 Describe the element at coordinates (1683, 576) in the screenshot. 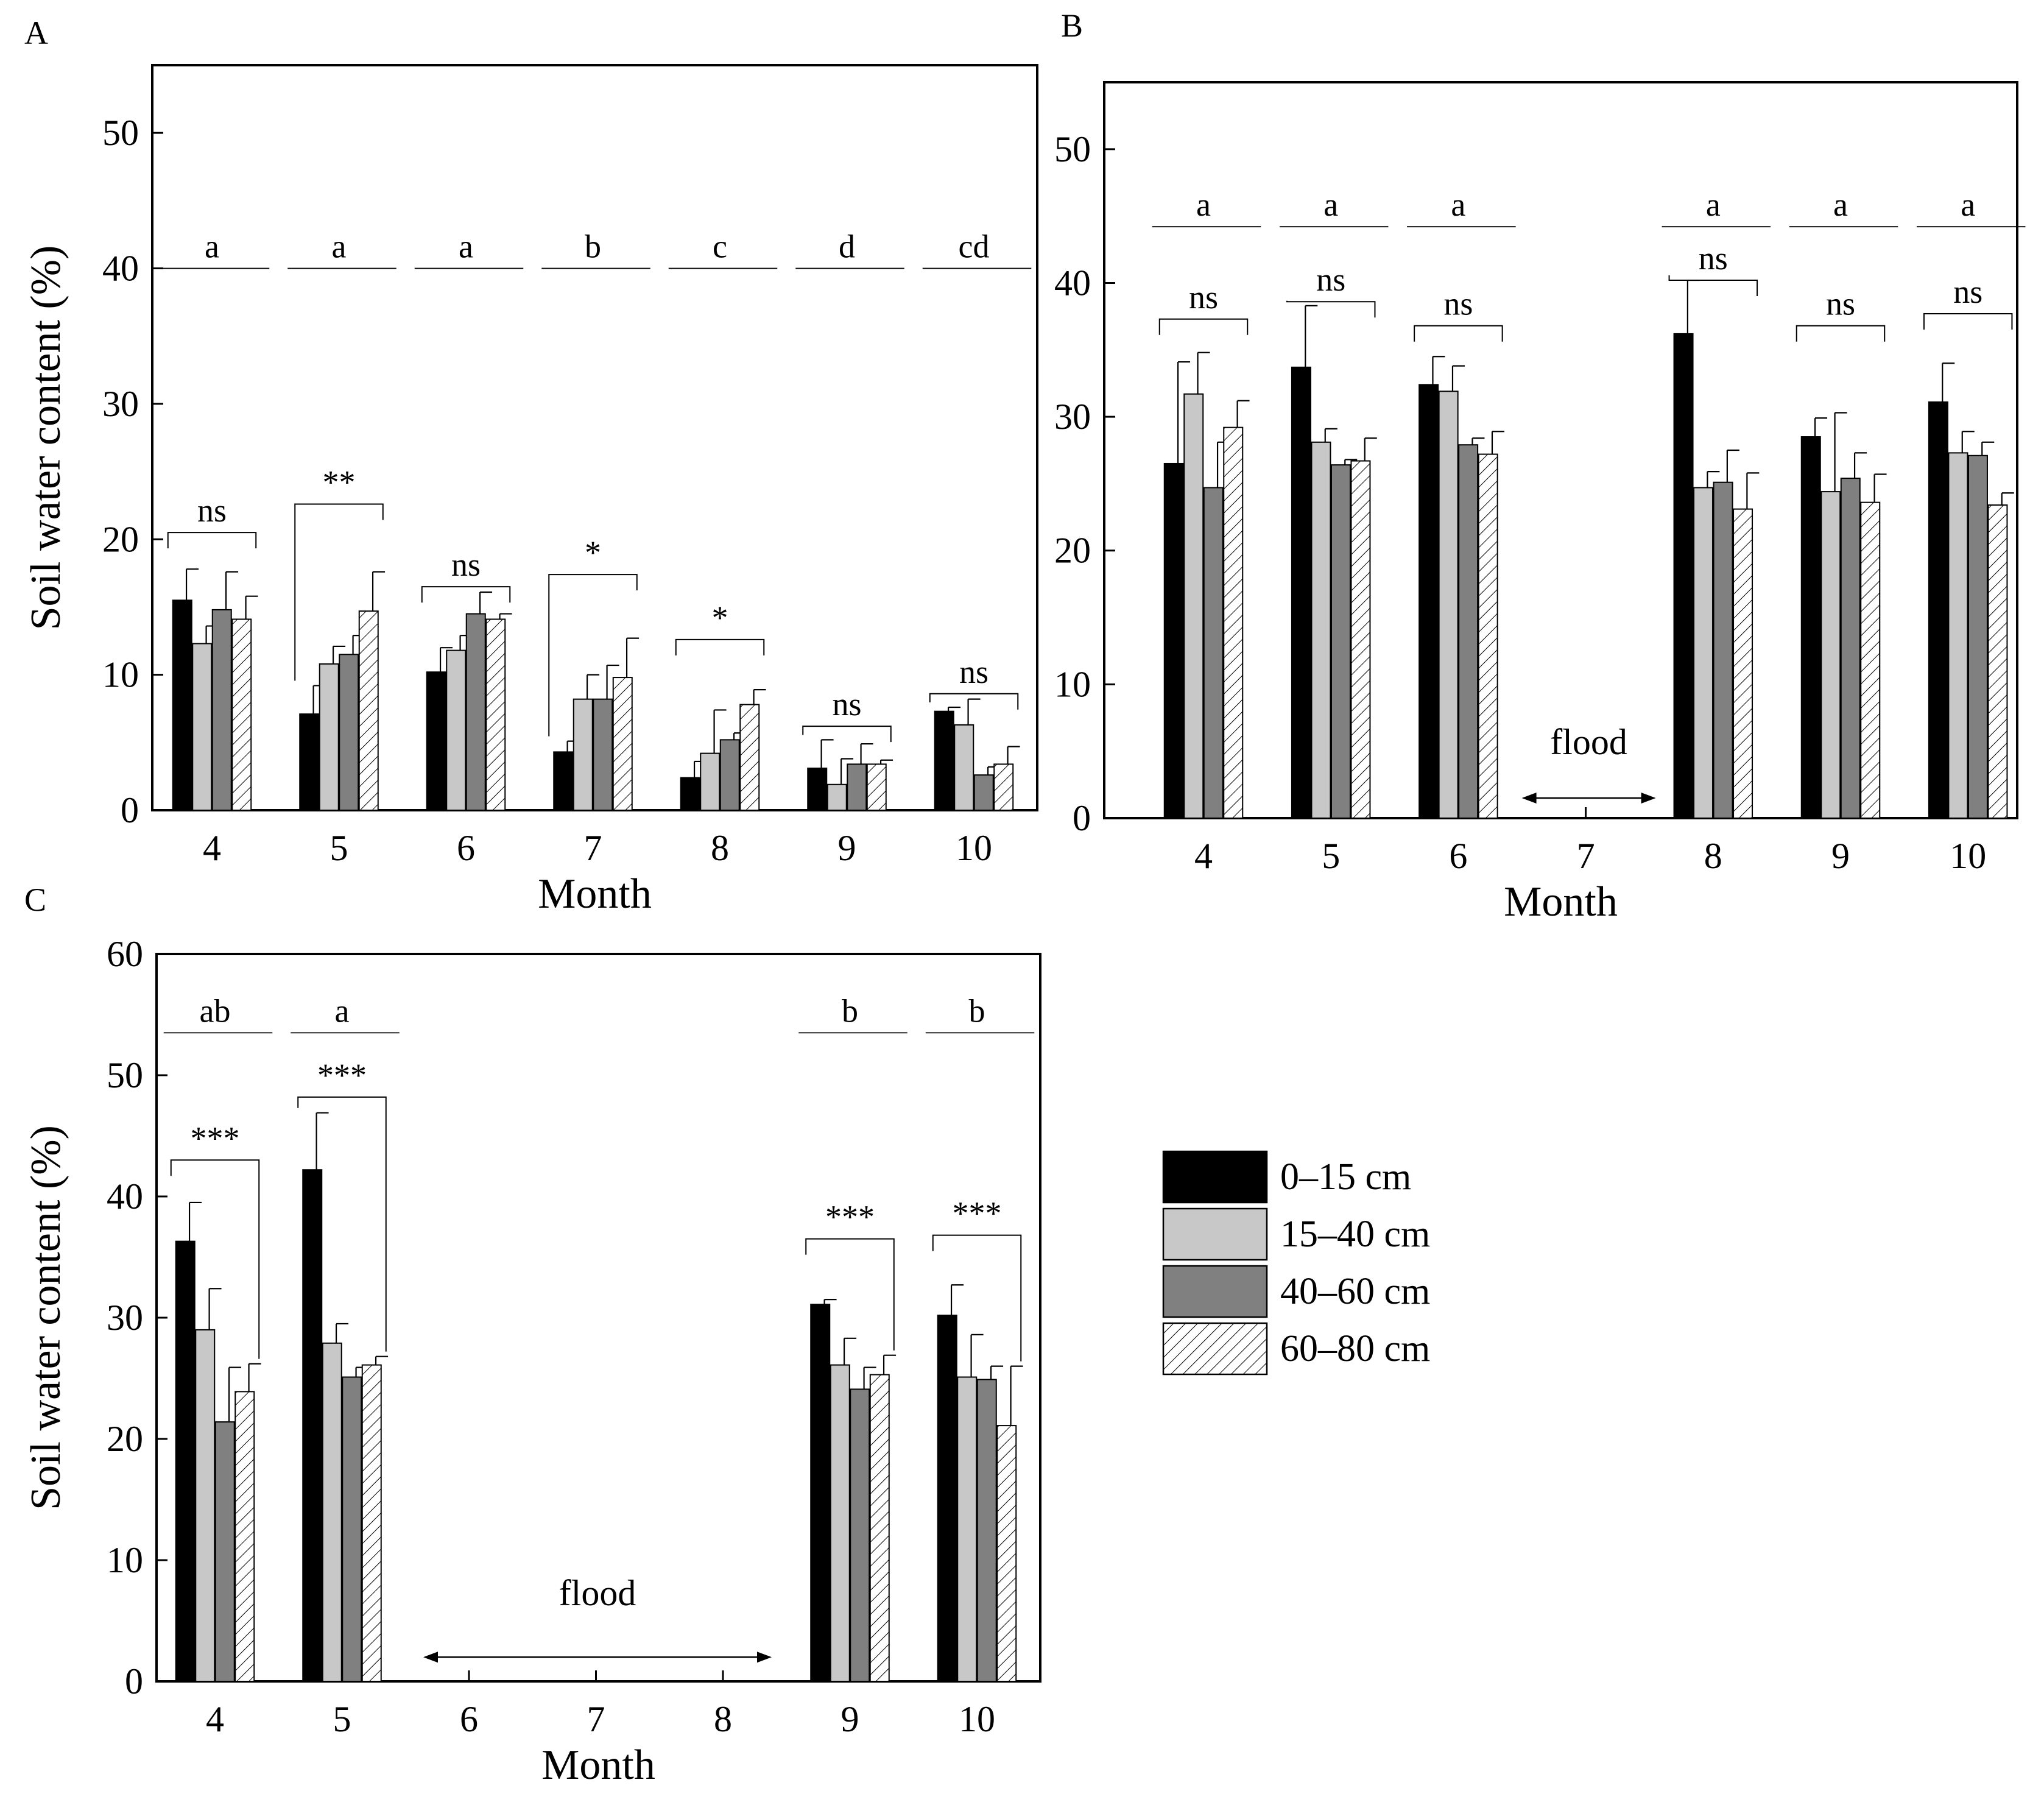

I see `bar-B-m8-s1` at that location.